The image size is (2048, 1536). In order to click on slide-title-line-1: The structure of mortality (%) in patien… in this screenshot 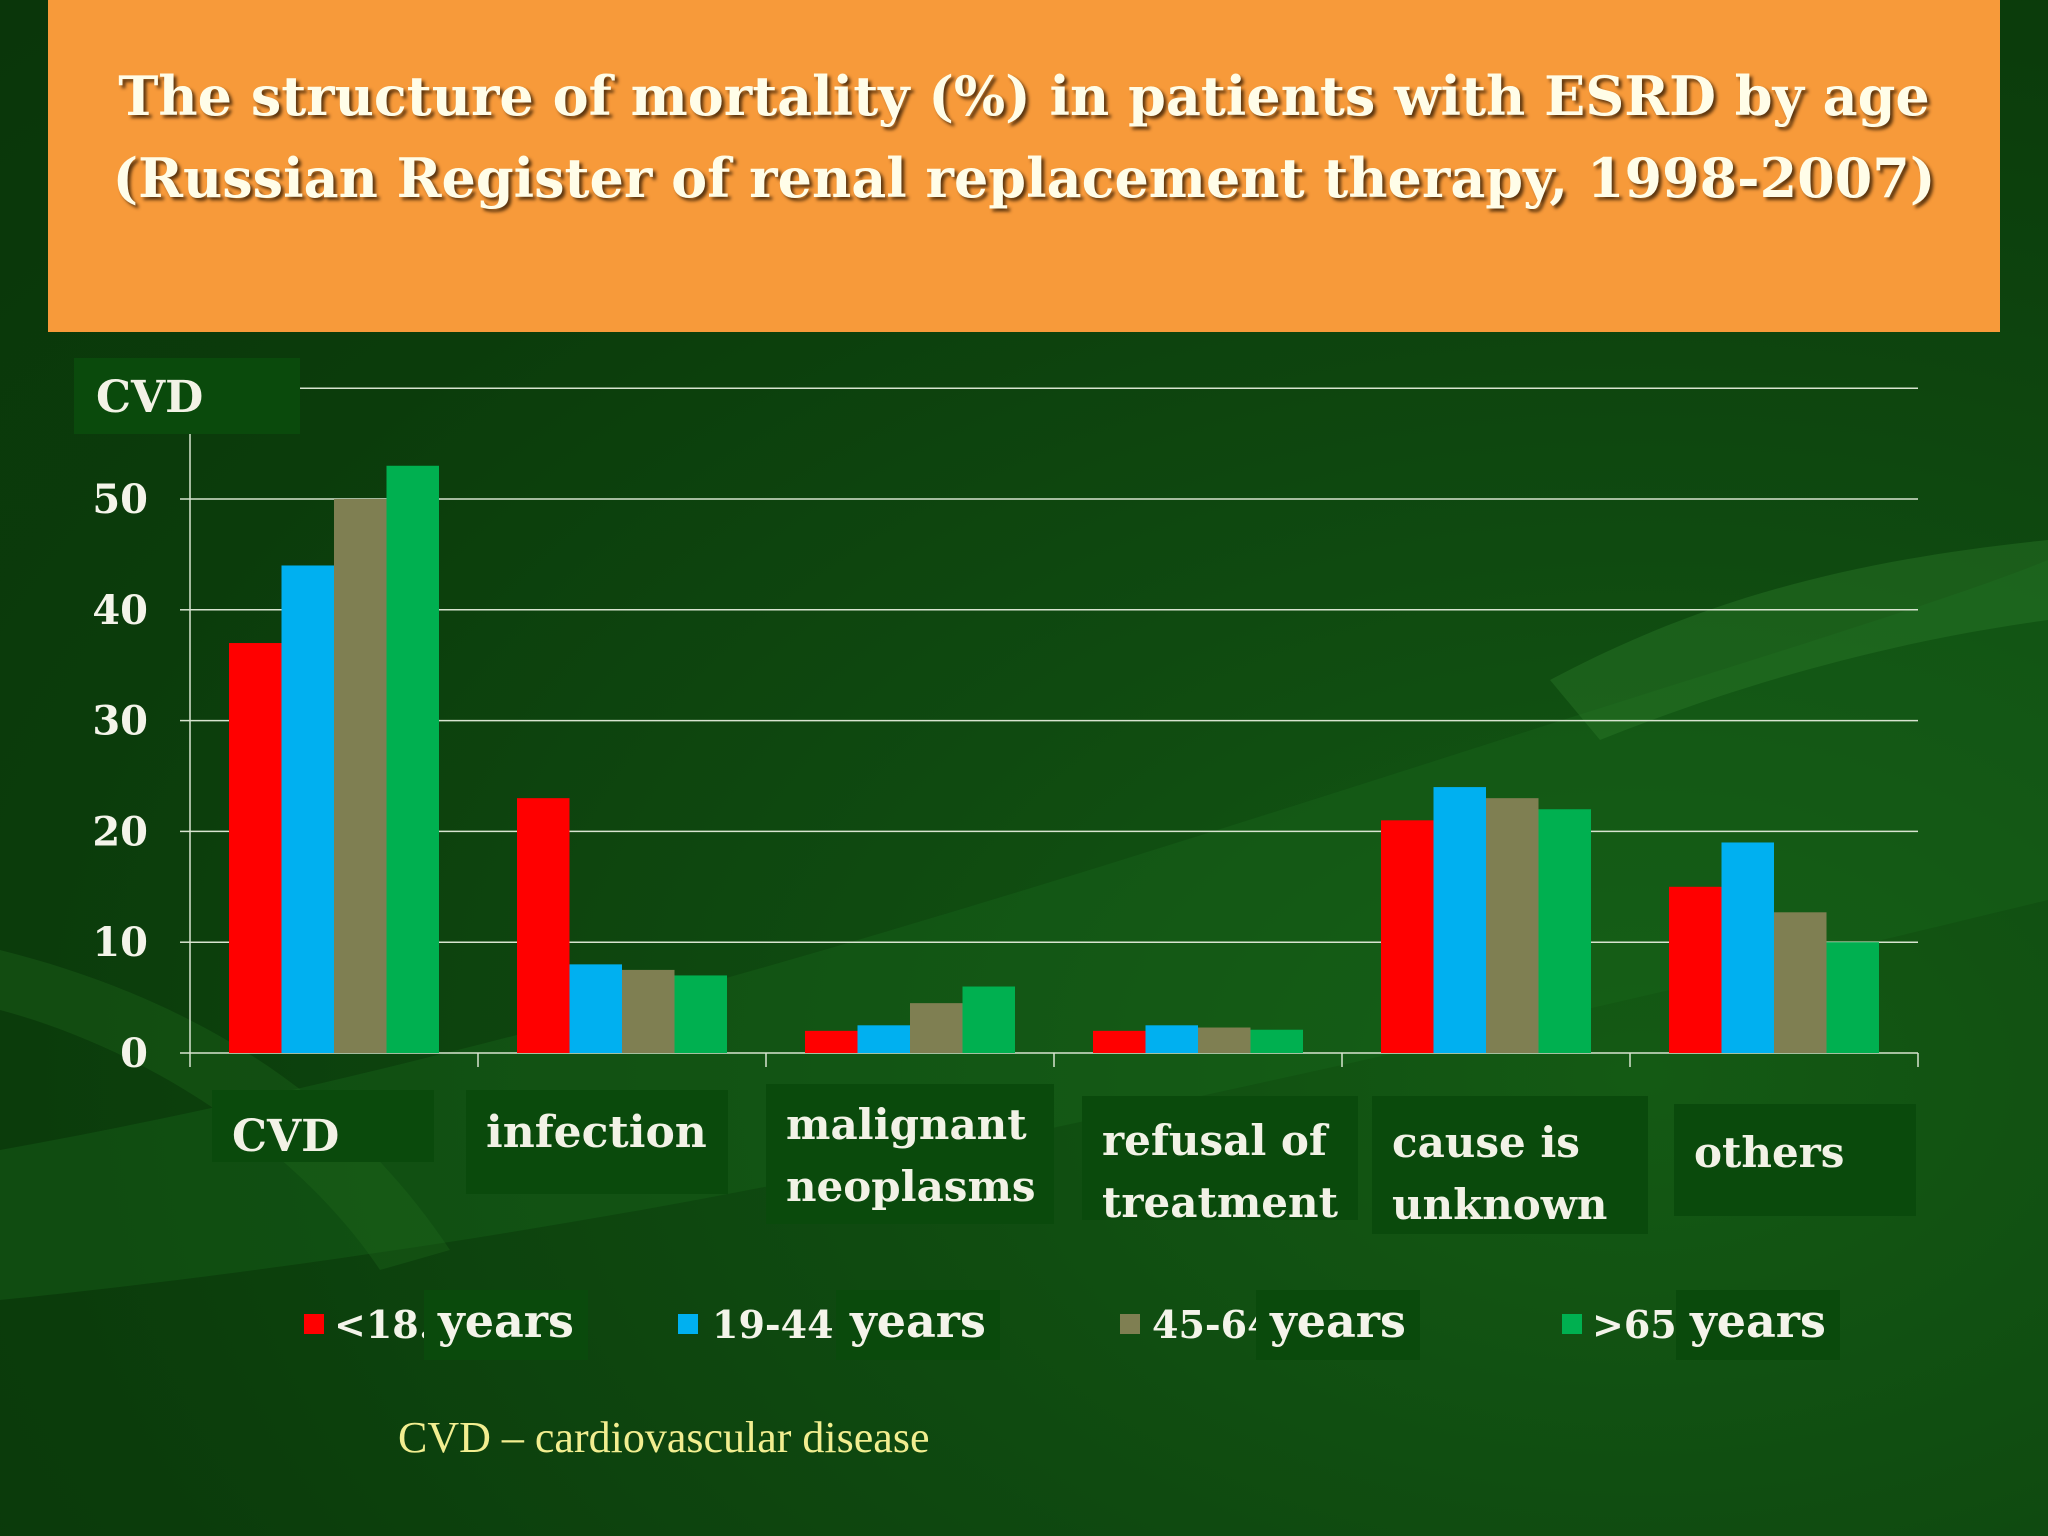, I will do `click(1024, 96)`.